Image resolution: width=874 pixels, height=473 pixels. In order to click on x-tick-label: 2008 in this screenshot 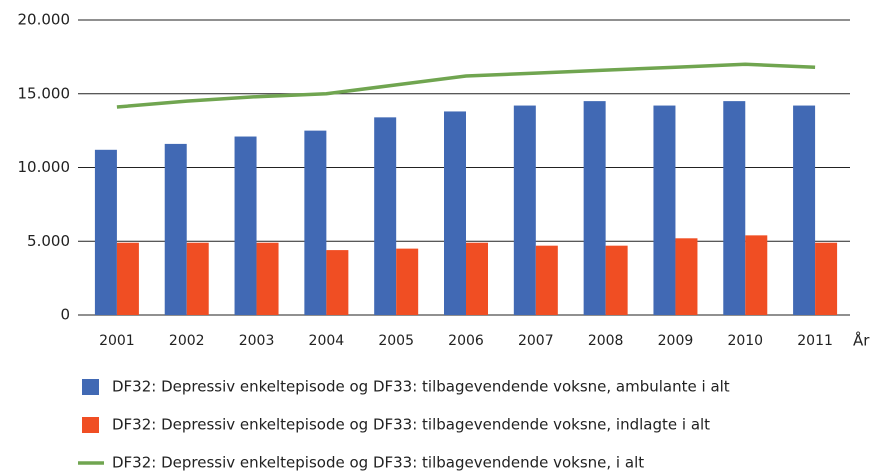, I will do `click(606, 341)`.